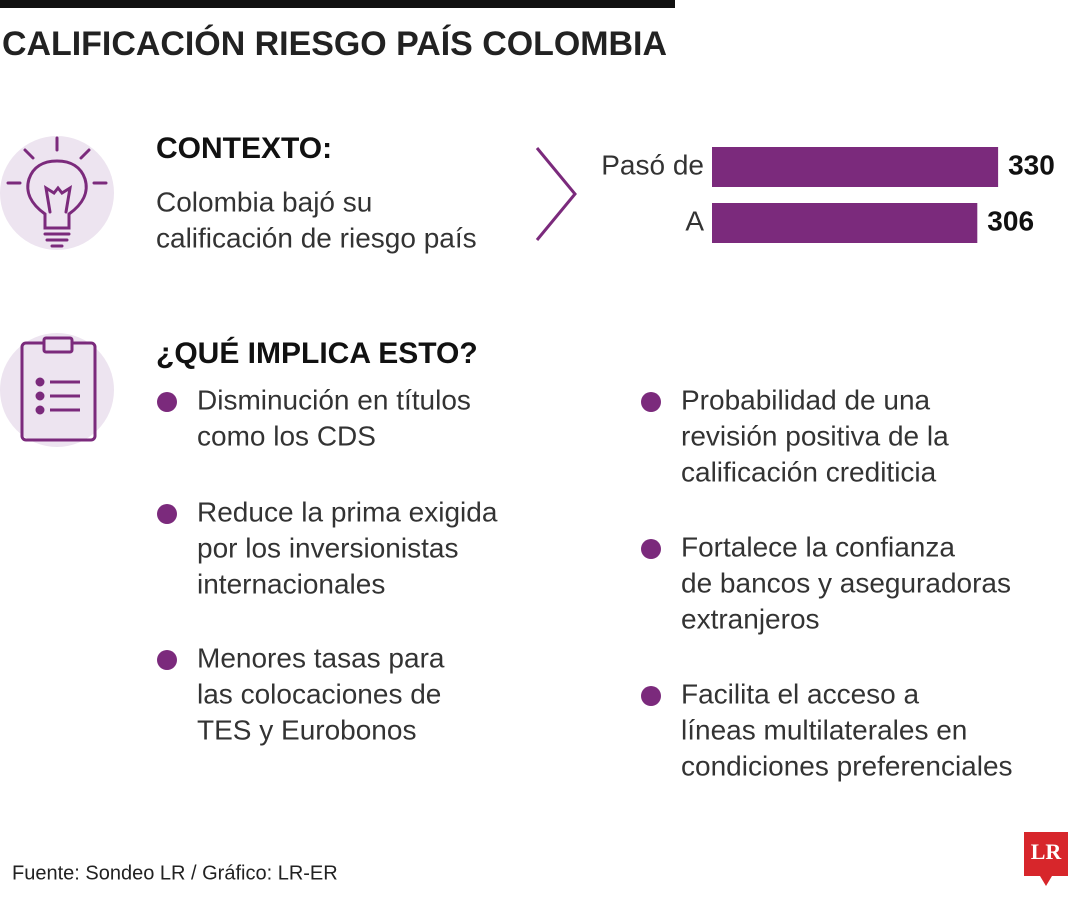 This screenshot has height=900, width=1080. I want to click on context-line: Colombia bajó su, so click(264, 201).